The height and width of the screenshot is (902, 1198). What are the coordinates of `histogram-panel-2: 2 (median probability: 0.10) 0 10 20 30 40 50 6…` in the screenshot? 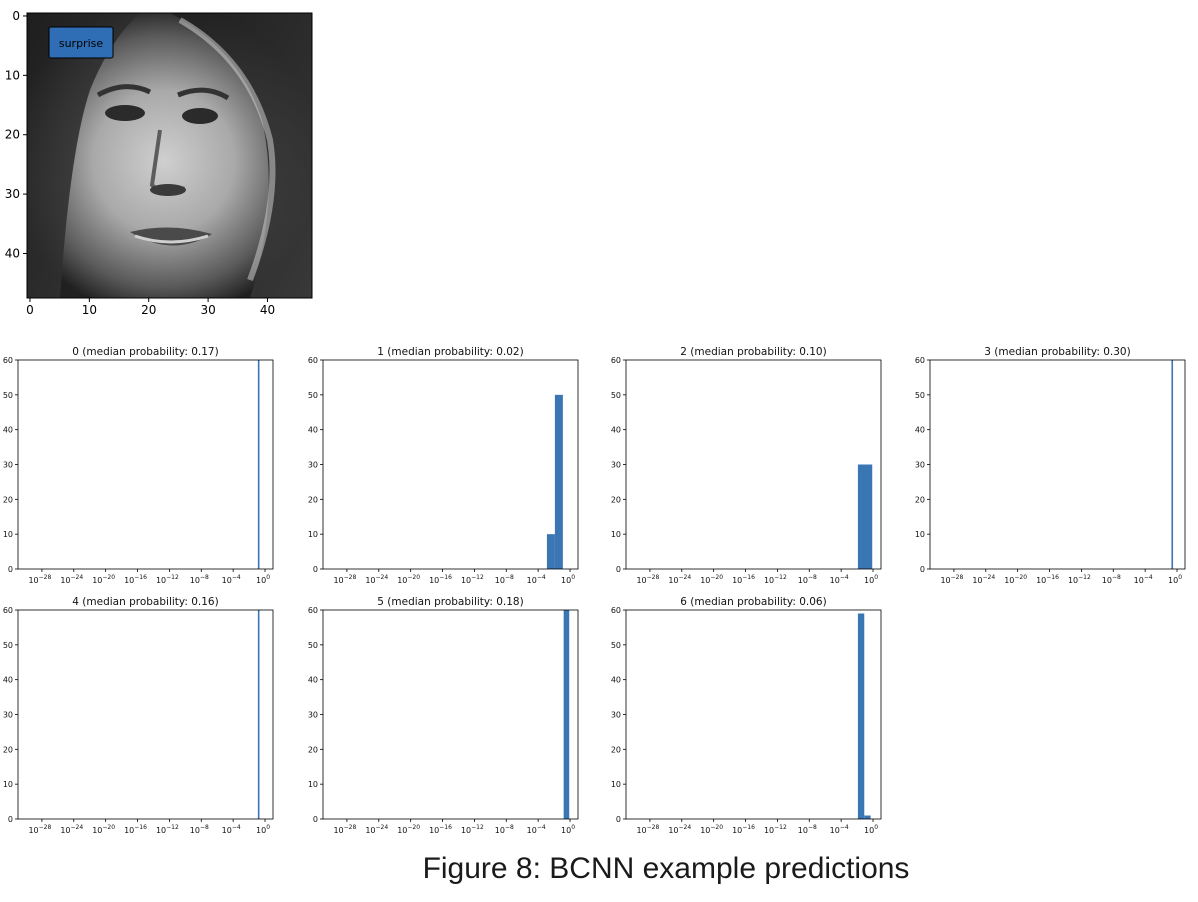 It's located at (746, 465).